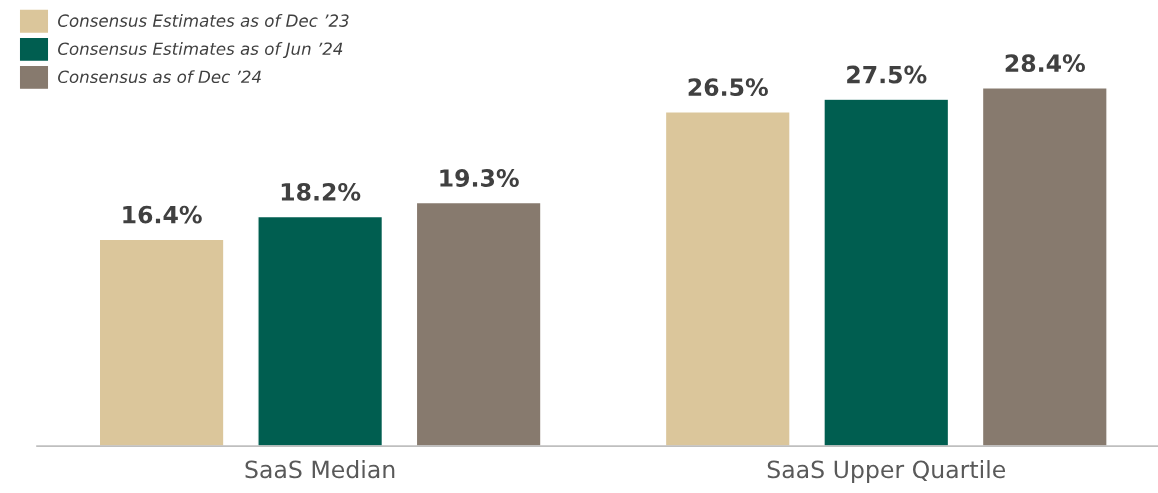  Describe the element at coordinates (159, 77) in the screenshot. I see `legend-label: Consensus as of Dec ’24` at that location.